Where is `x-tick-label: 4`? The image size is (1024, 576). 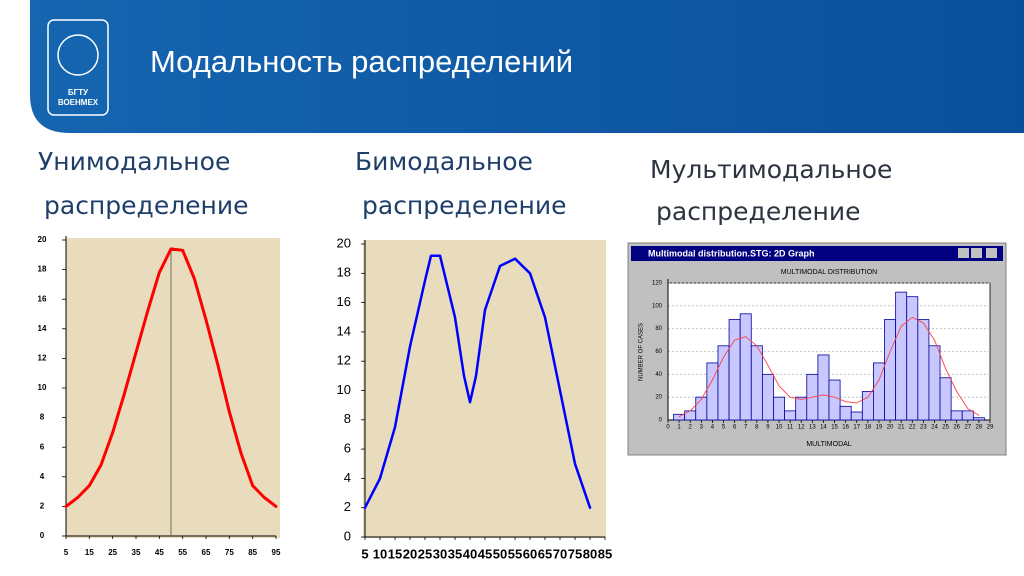 x-tick-label: 4 is located at coordinates (713, 428).